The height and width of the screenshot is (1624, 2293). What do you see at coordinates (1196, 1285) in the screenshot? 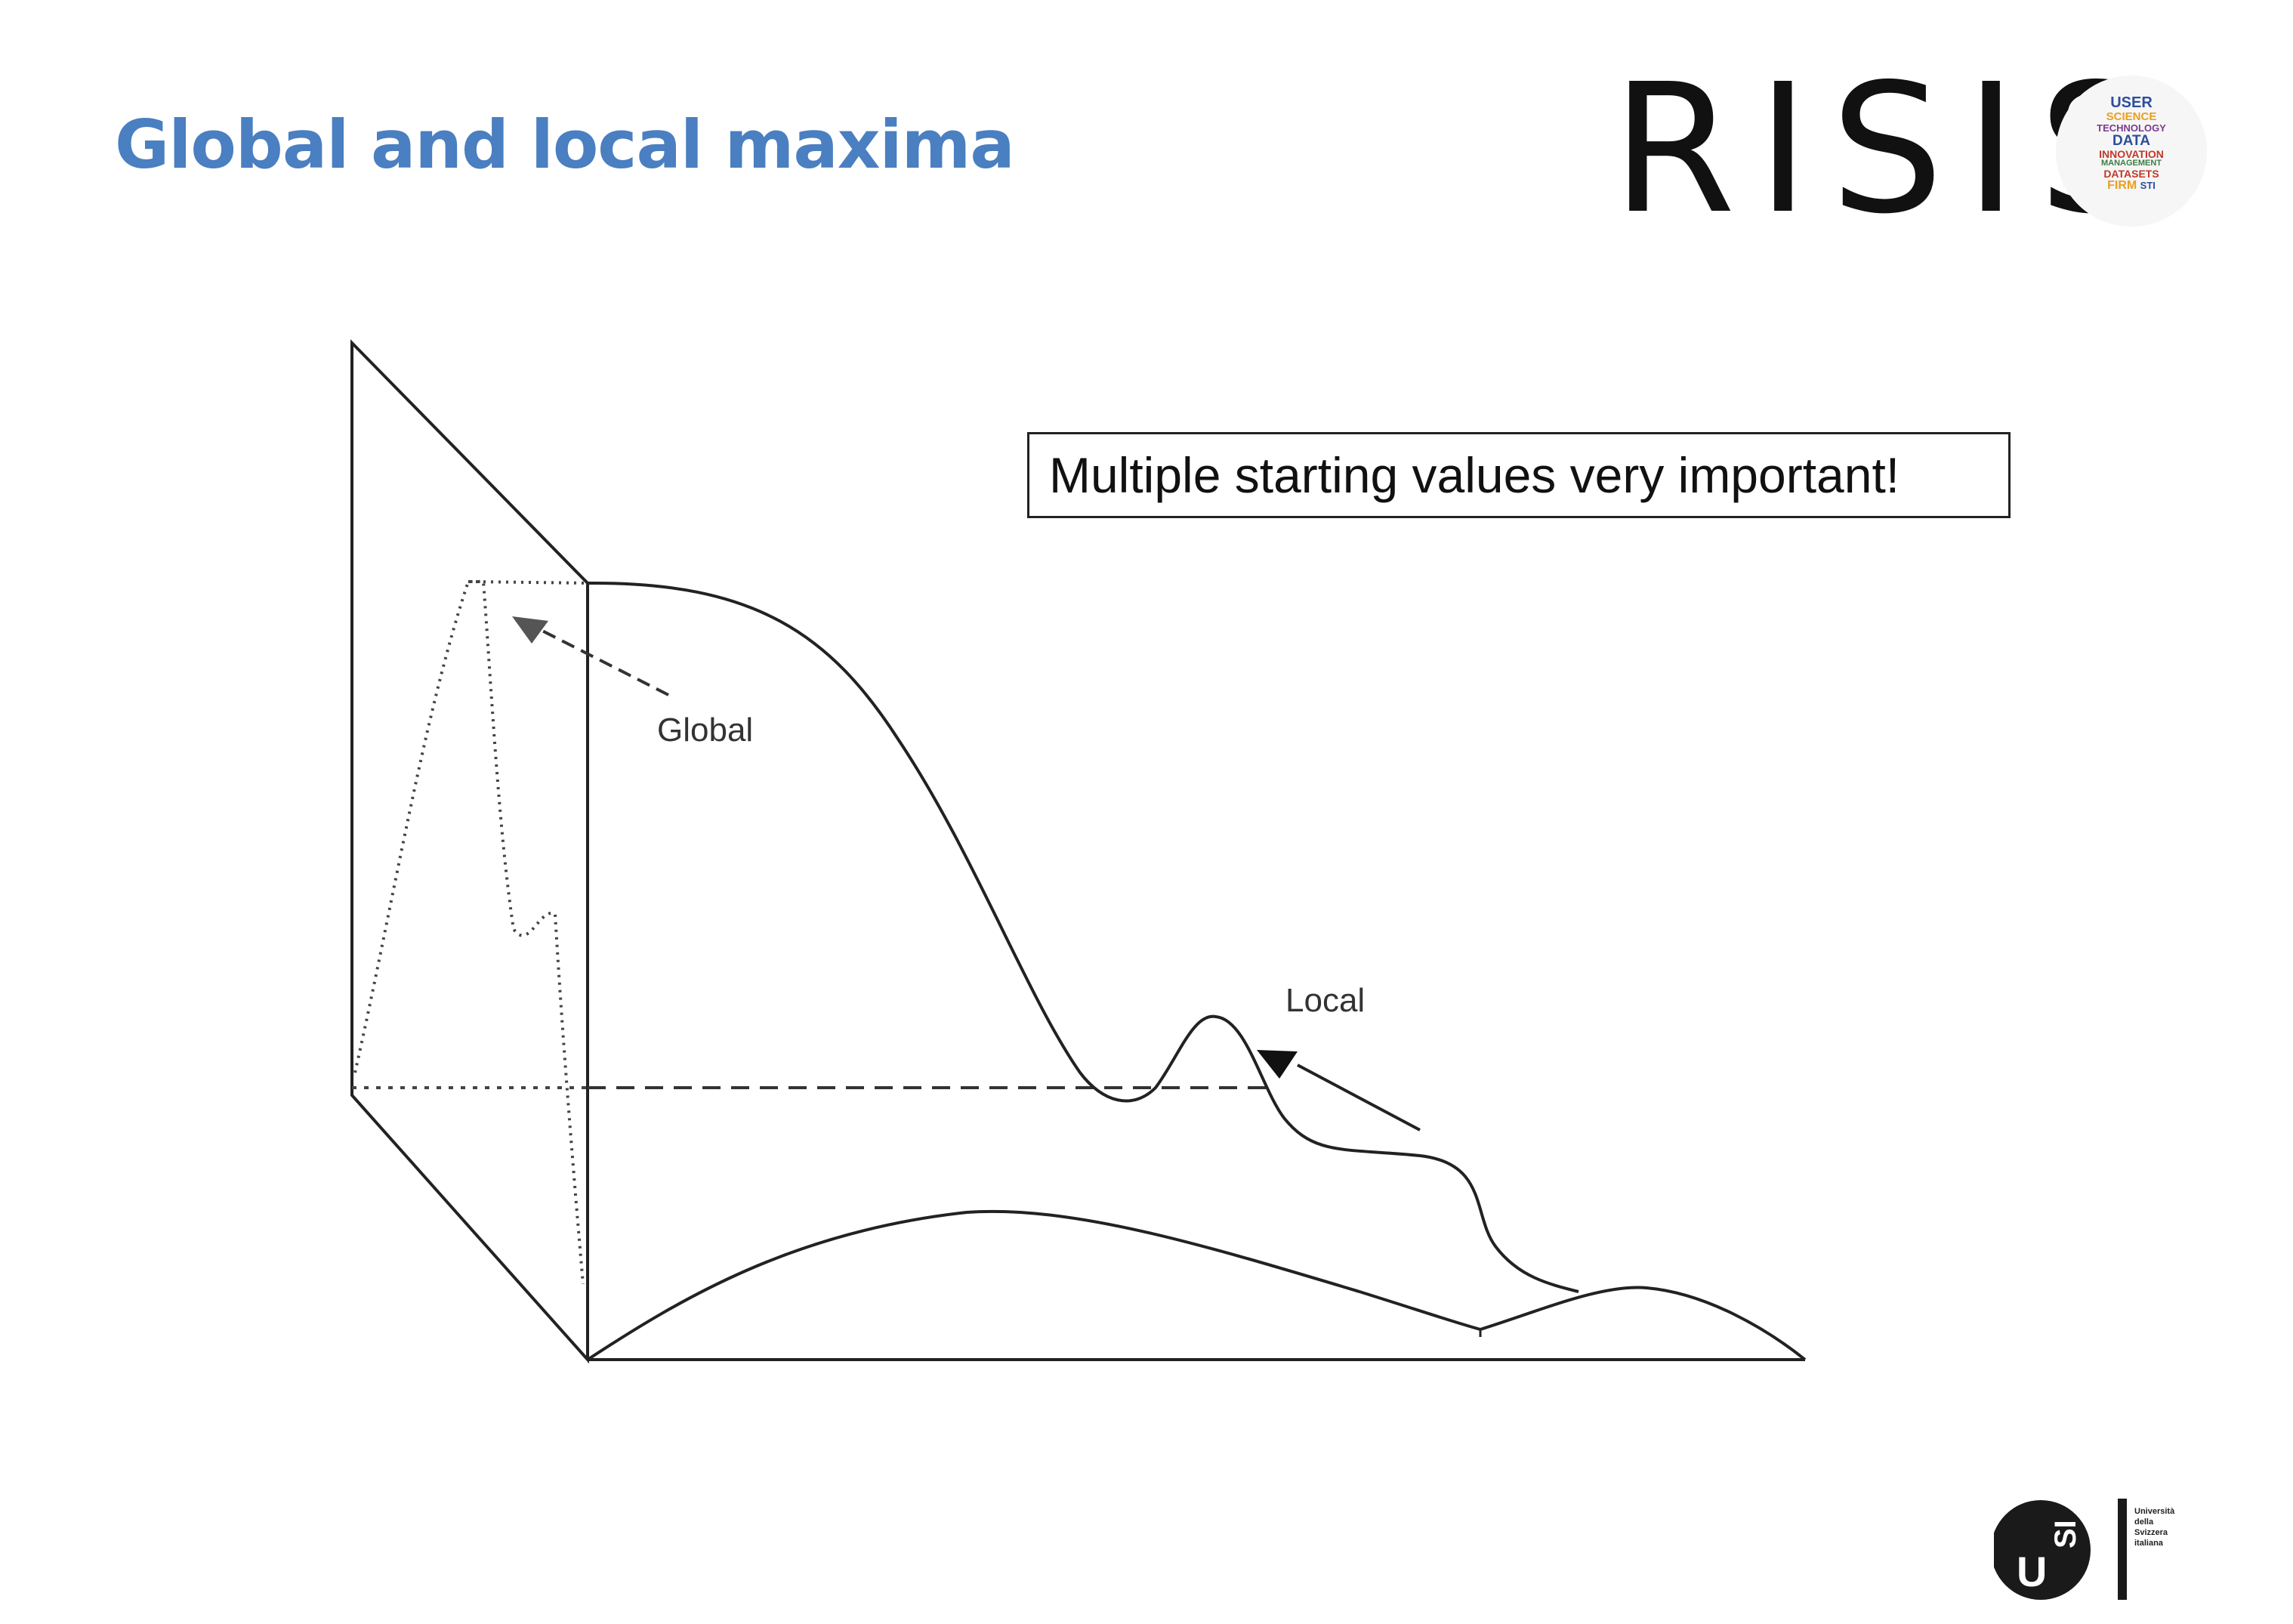
I see `ground-curve` at bounding box center [1196, 1285].